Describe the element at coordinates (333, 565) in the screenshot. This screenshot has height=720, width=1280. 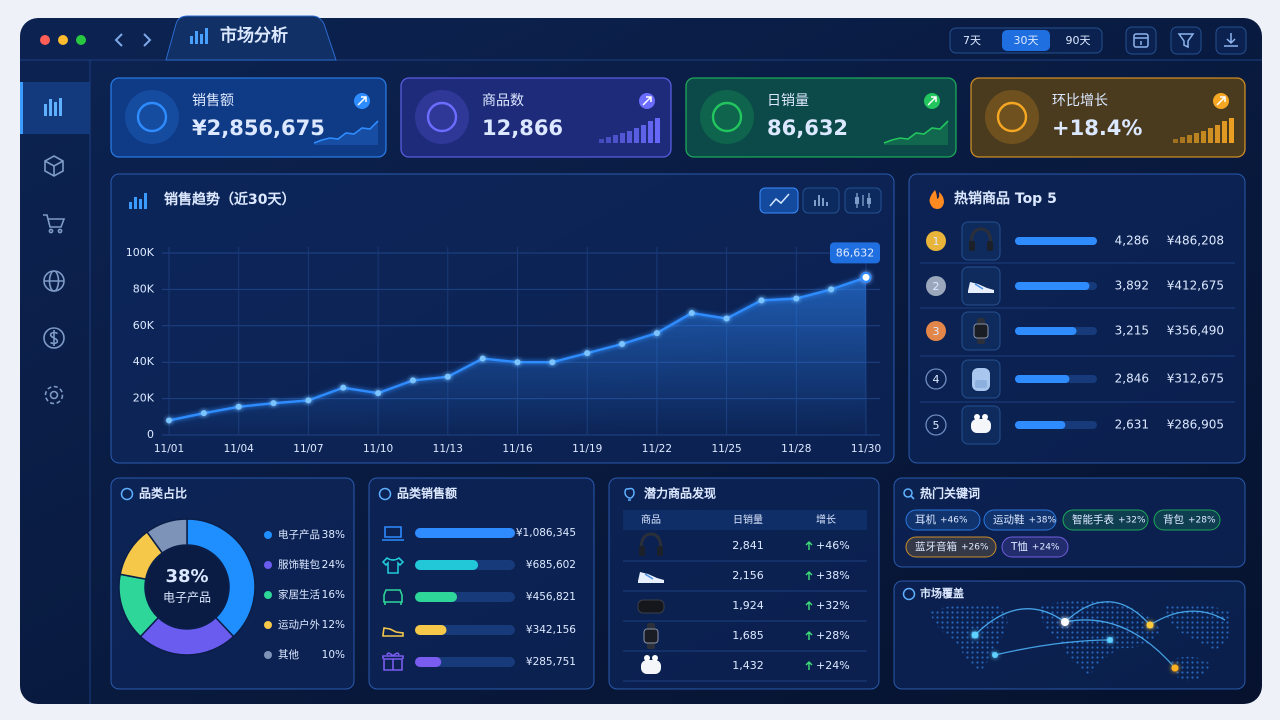
I see `legend-value: 24%` at that location.